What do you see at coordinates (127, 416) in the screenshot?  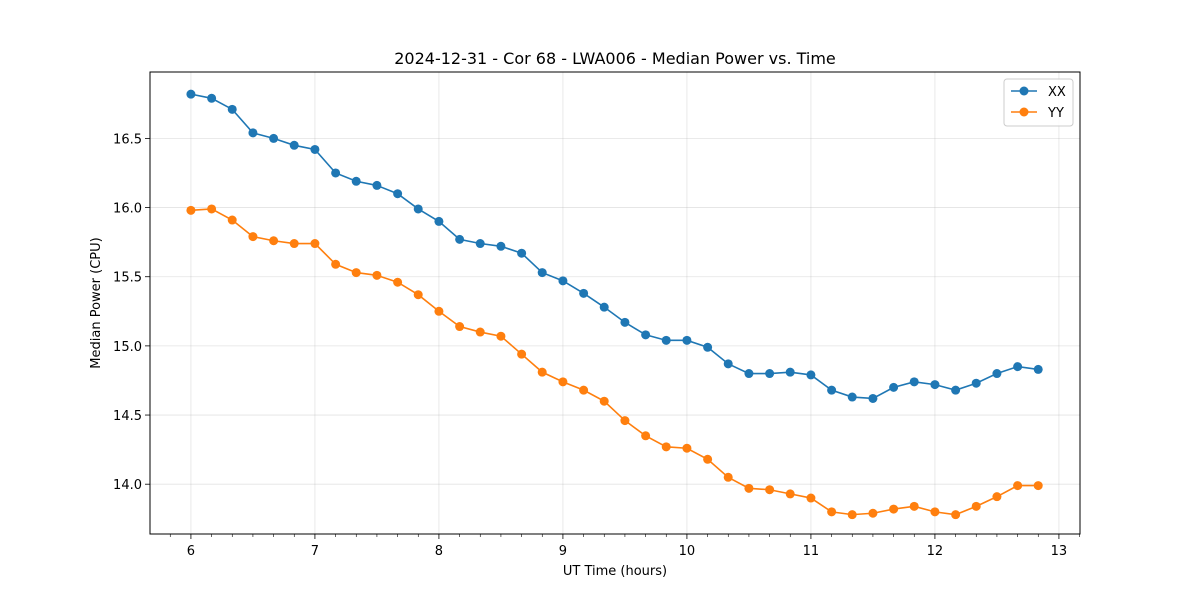 I see `y-tick-label: 14.5` at bounding box center [127, 416].